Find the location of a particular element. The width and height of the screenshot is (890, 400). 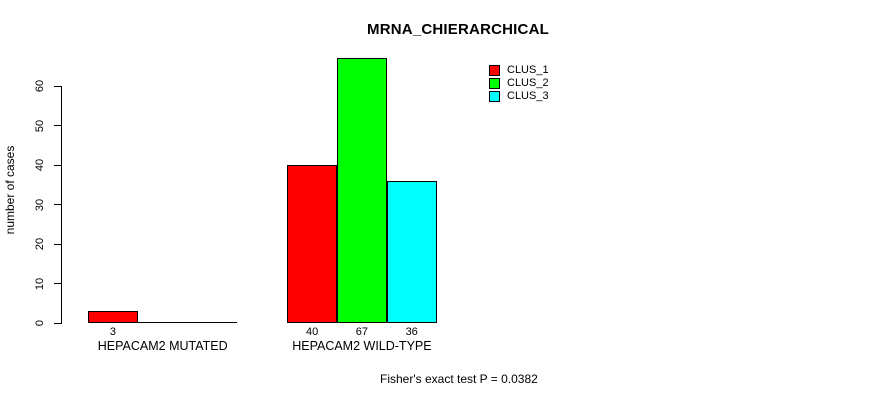

legend-item-clus_1: CLUS_1 is located at coordinates (519, 70).